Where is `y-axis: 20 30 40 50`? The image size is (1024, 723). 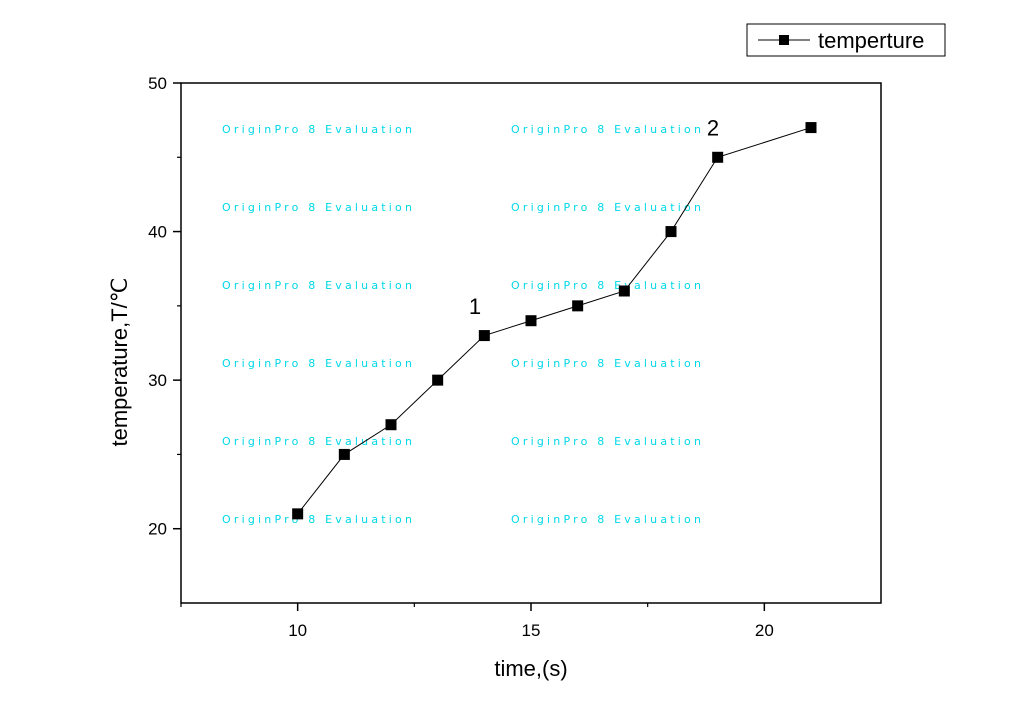
y-axis: 20 30 40 50 is located at coordinates (164, 306).